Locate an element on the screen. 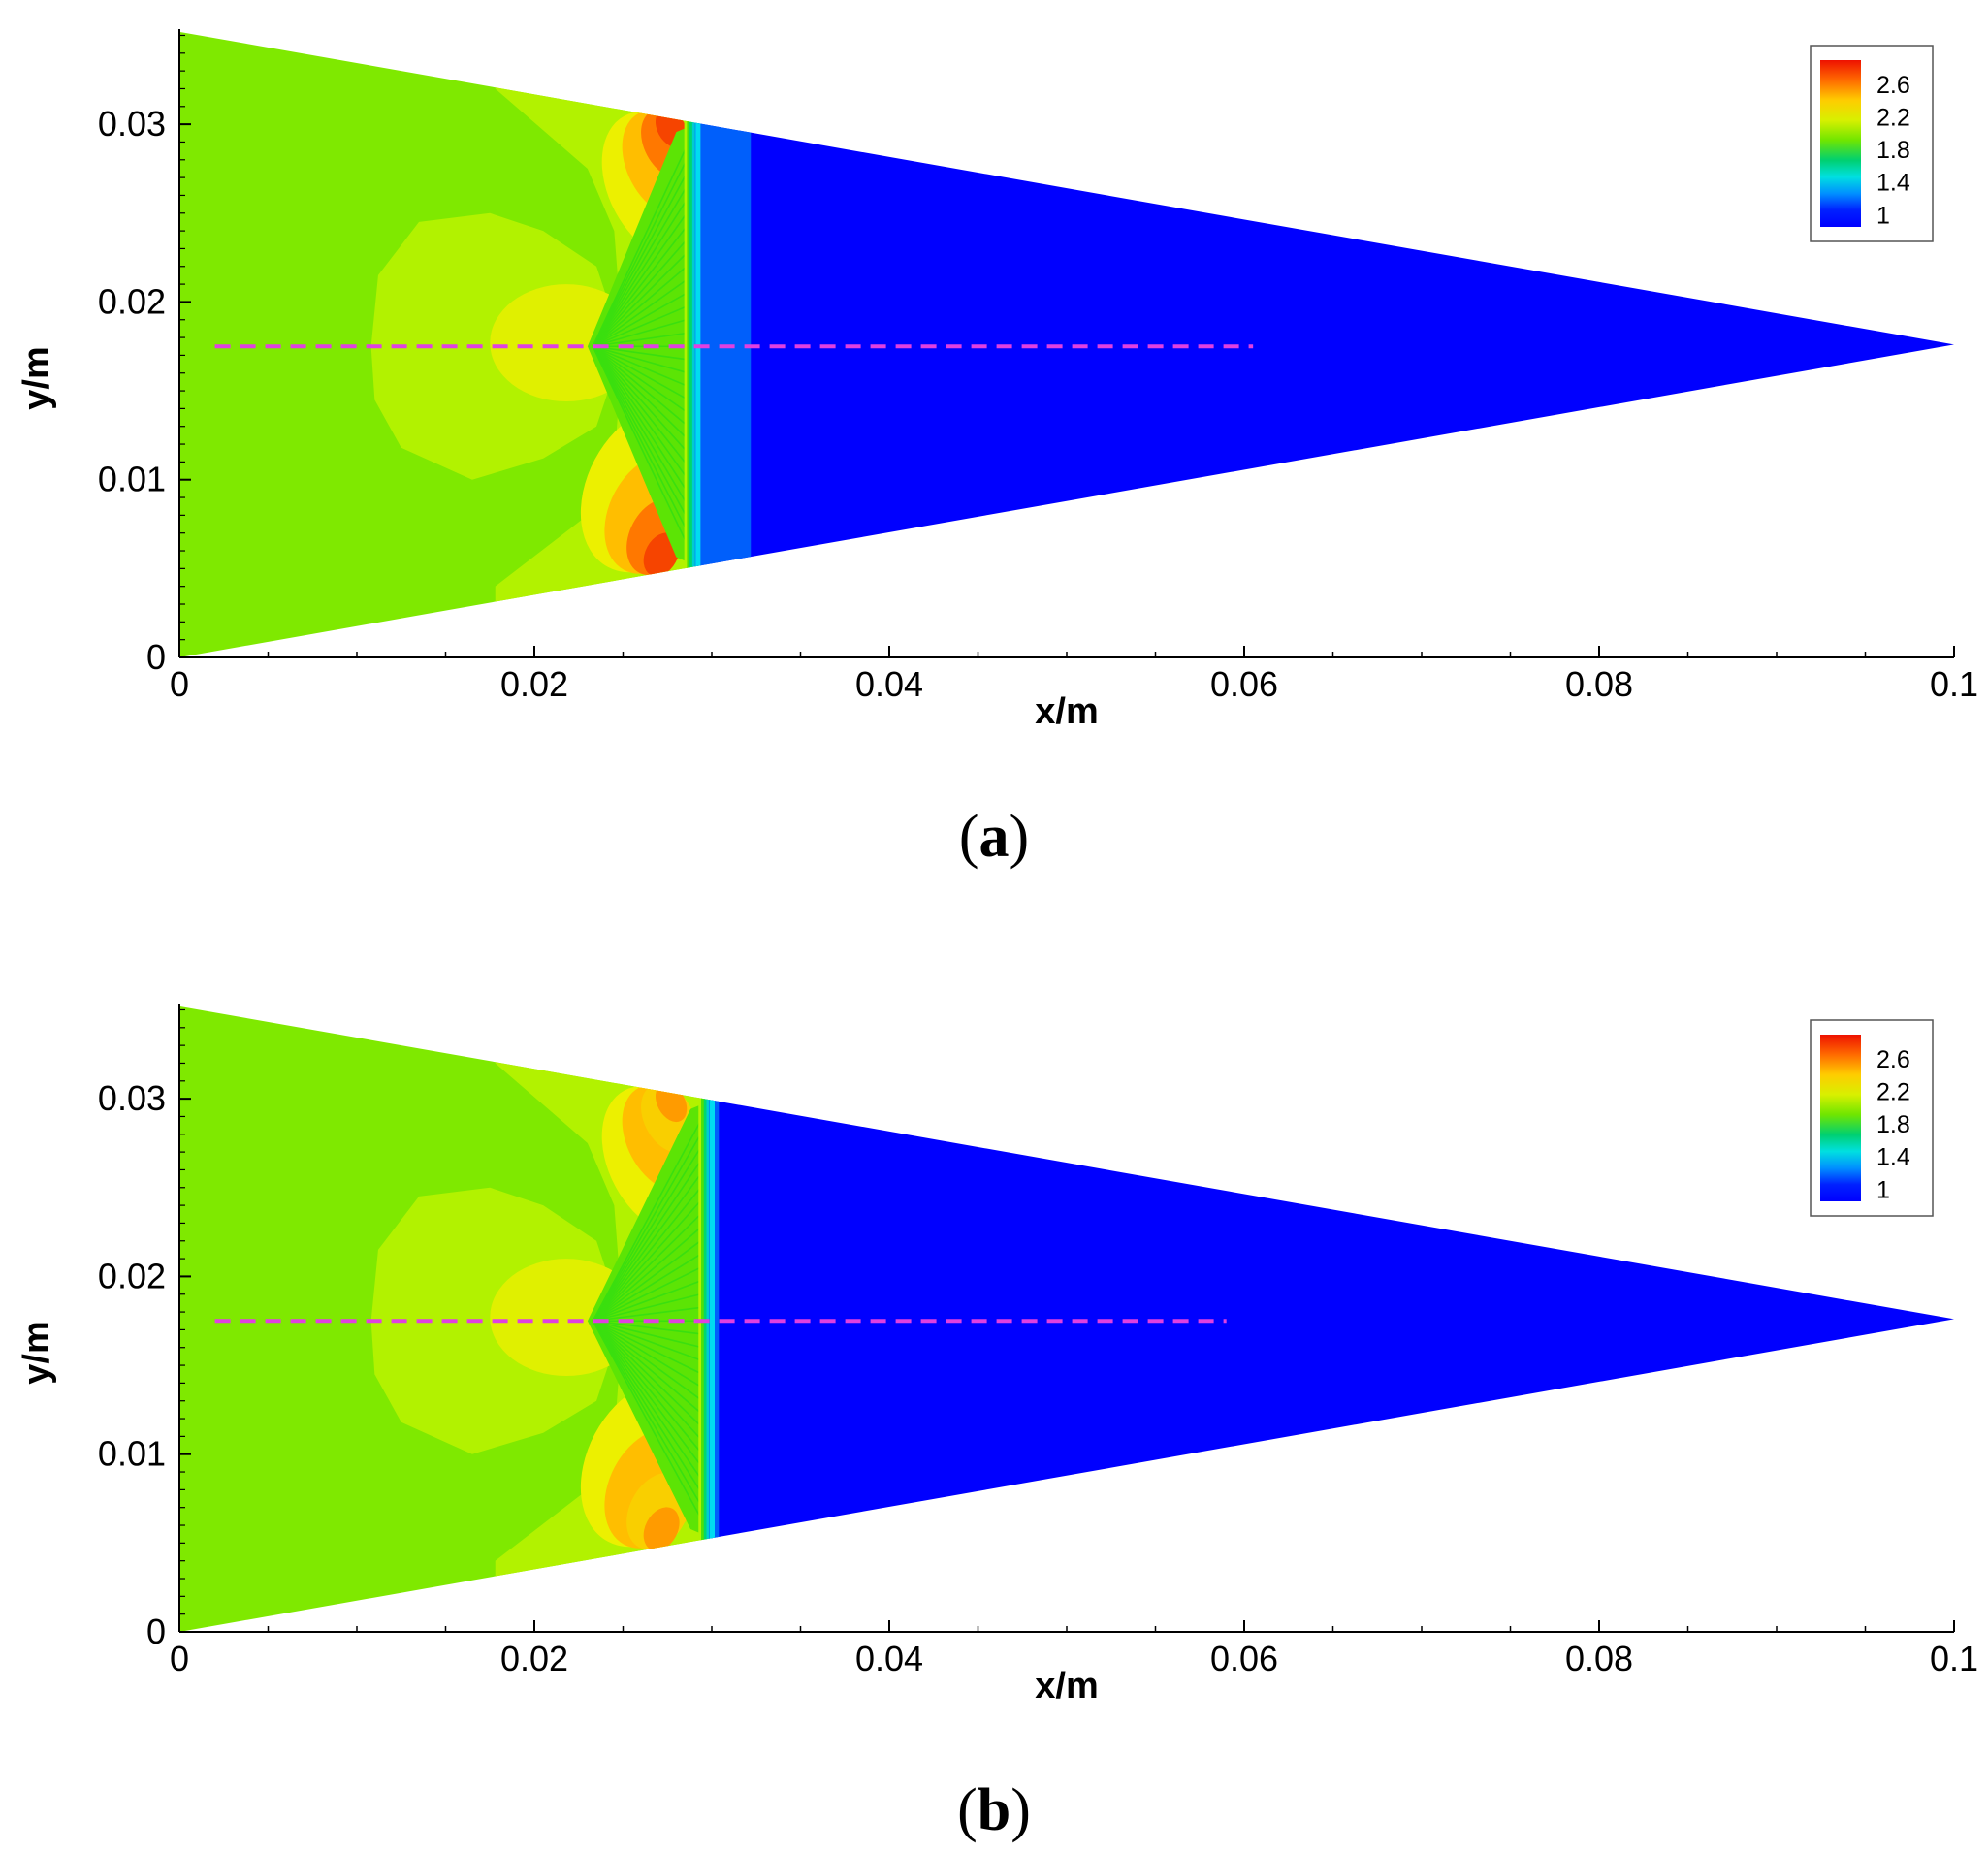  trailing-band is located at coordinates (716, 1319).